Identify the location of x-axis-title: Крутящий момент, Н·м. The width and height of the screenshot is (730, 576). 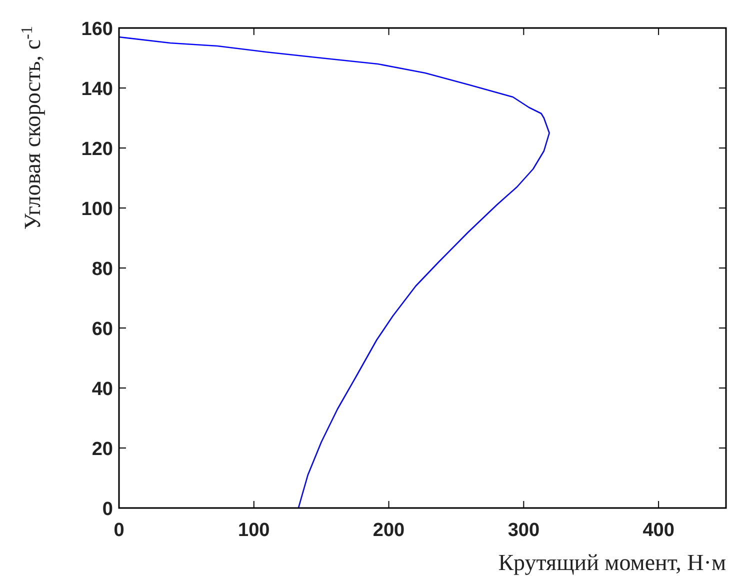
(612, 562).